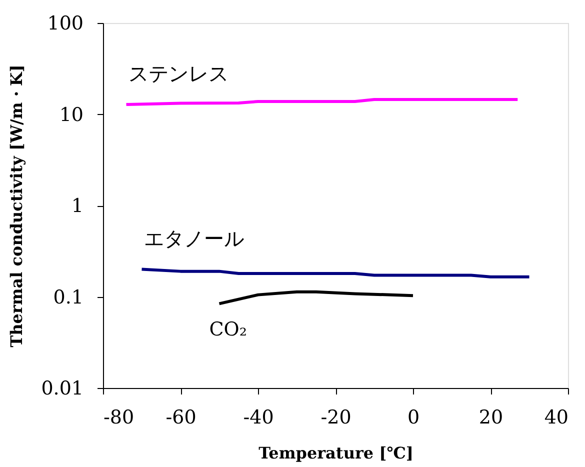 This screenshot has height=467, width=585. What do you see at coordinates (491, 417) in the screenshot?
I see `x-tick-label: 20` at bounding box center [491, 417].